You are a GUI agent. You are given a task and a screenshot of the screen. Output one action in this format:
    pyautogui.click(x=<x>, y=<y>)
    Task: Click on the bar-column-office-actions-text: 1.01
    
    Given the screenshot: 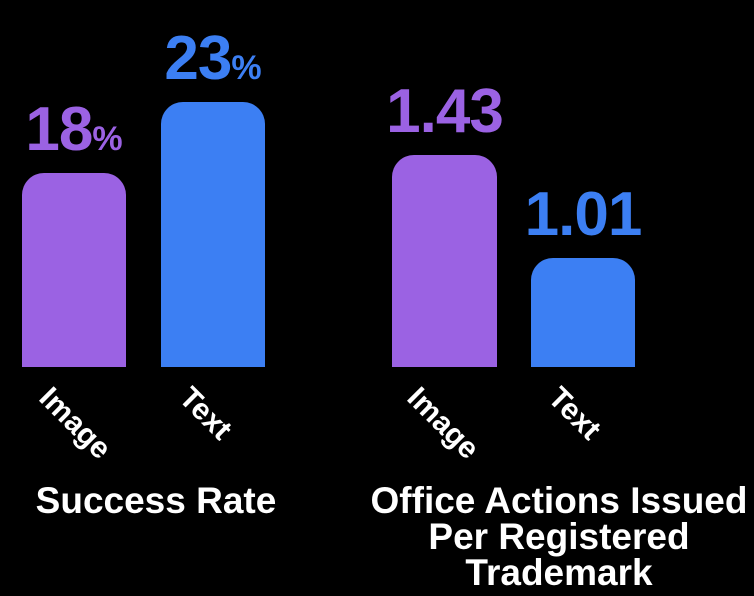 What is the action you would take?
    pyautogui.click(x=583, y=275)
    